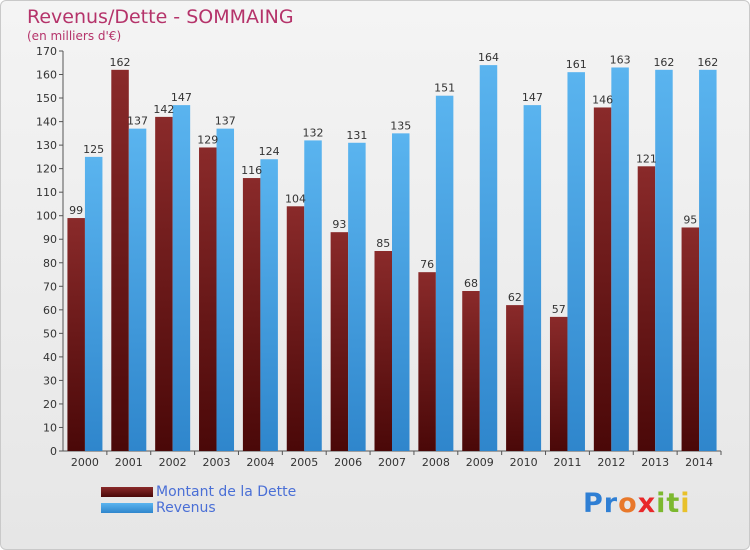 The image size is (750, 550). What do you see at coordinates (488, 57) in the screenshot?
I see `data-label: 164` at bounding box center [488, 57].